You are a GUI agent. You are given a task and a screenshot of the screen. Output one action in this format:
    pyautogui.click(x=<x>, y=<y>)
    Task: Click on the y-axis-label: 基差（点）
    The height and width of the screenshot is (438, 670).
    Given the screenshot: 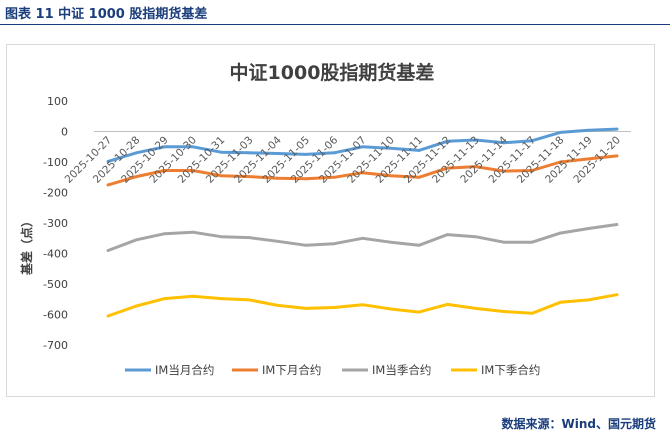 What is the action you would take?
    pyautogui.click(x=26, y=245)
    